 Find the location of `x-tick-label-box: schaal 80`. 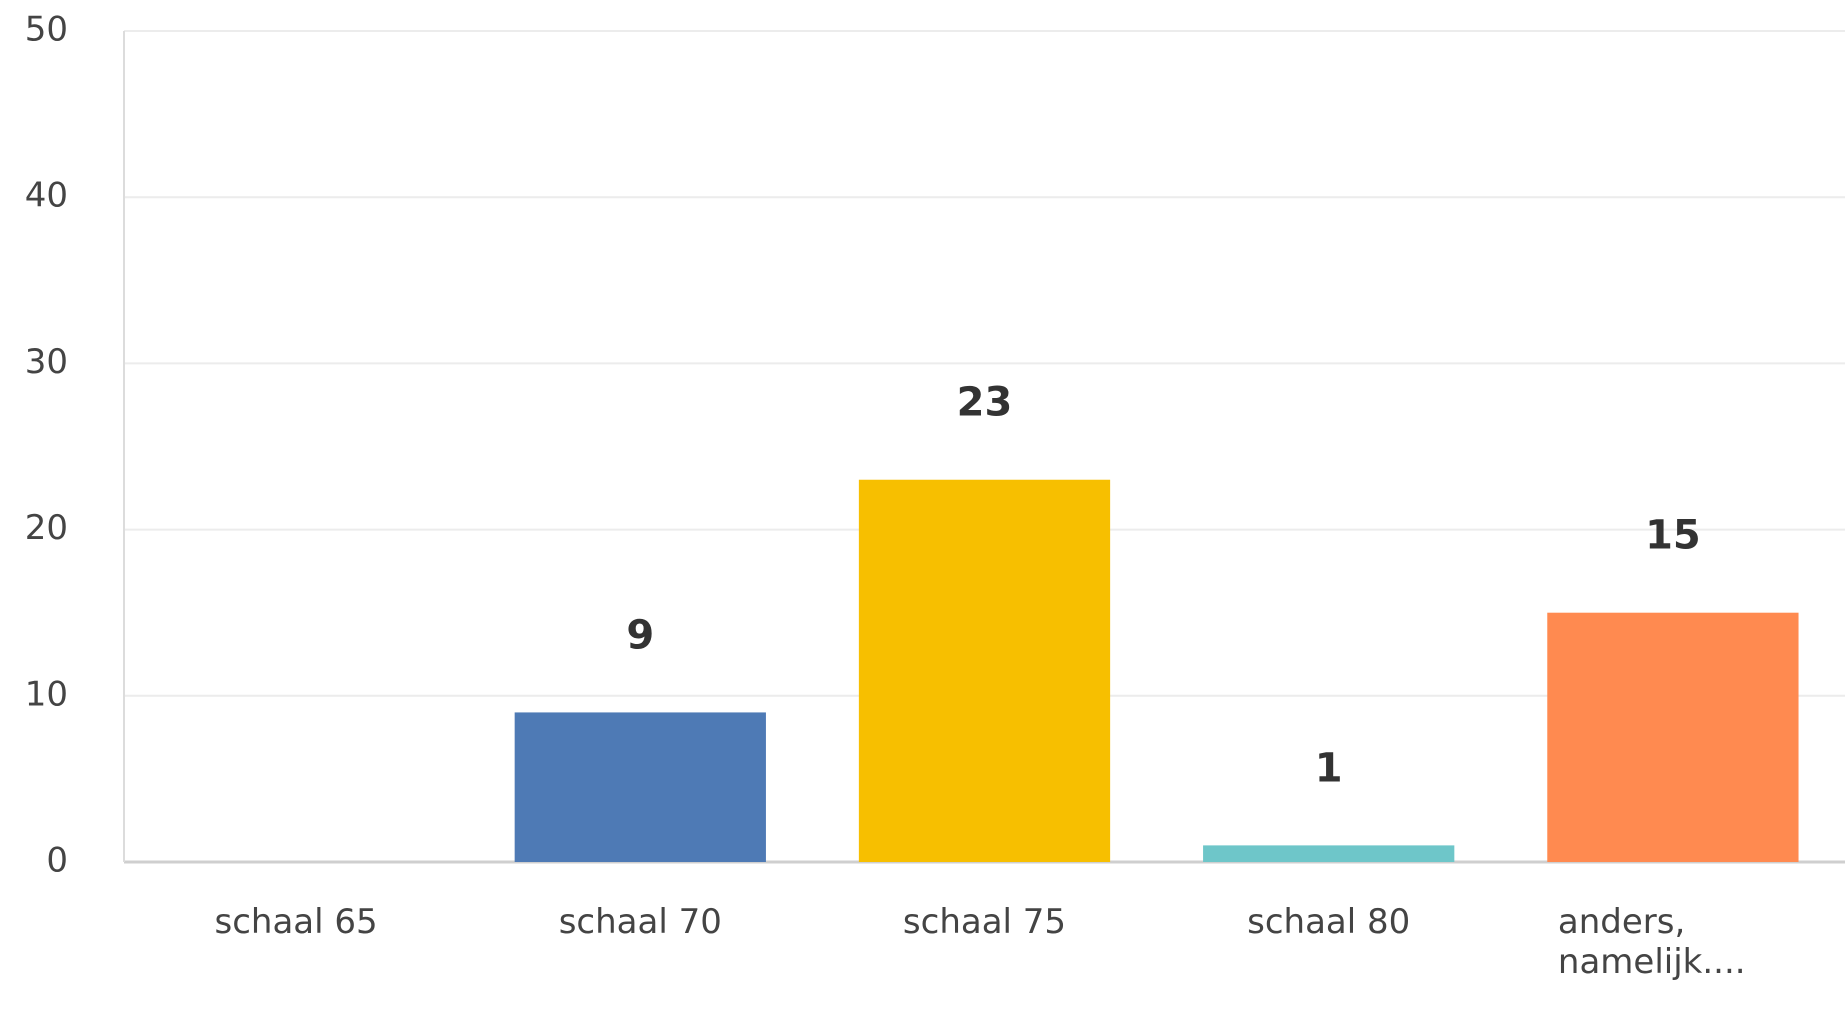

x-tick-label-box: schaal 80 is located at coordinates (1329, 922).